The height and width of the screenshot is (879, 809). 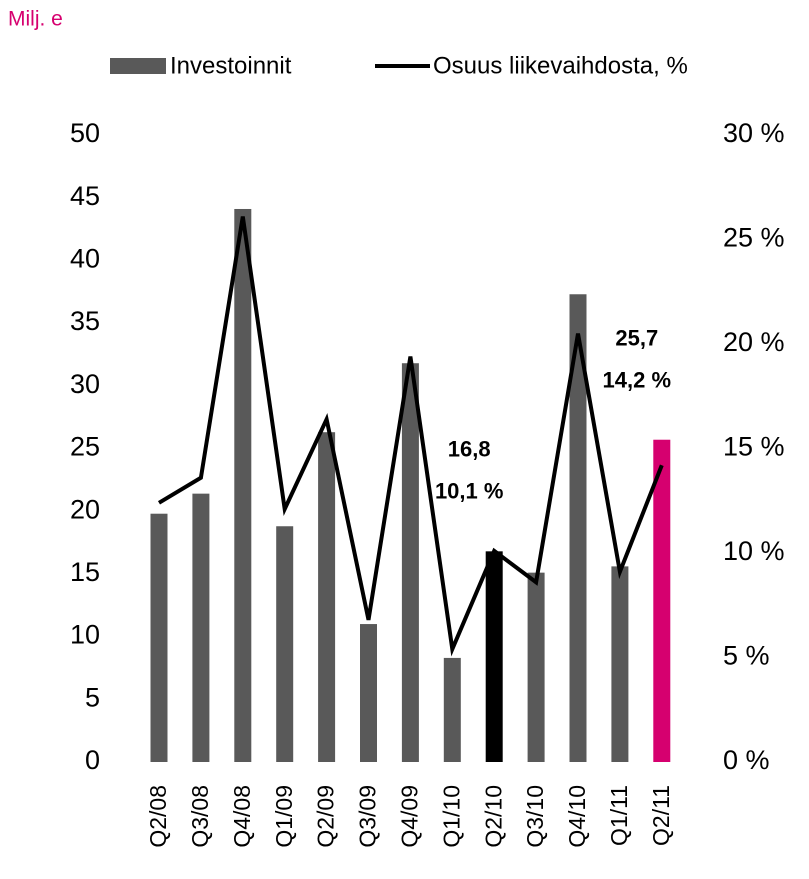 What do you see at coordinates (92, 697) in the screenshot?
I see `y-tick-label: 5` at bounding box center [92, 697].